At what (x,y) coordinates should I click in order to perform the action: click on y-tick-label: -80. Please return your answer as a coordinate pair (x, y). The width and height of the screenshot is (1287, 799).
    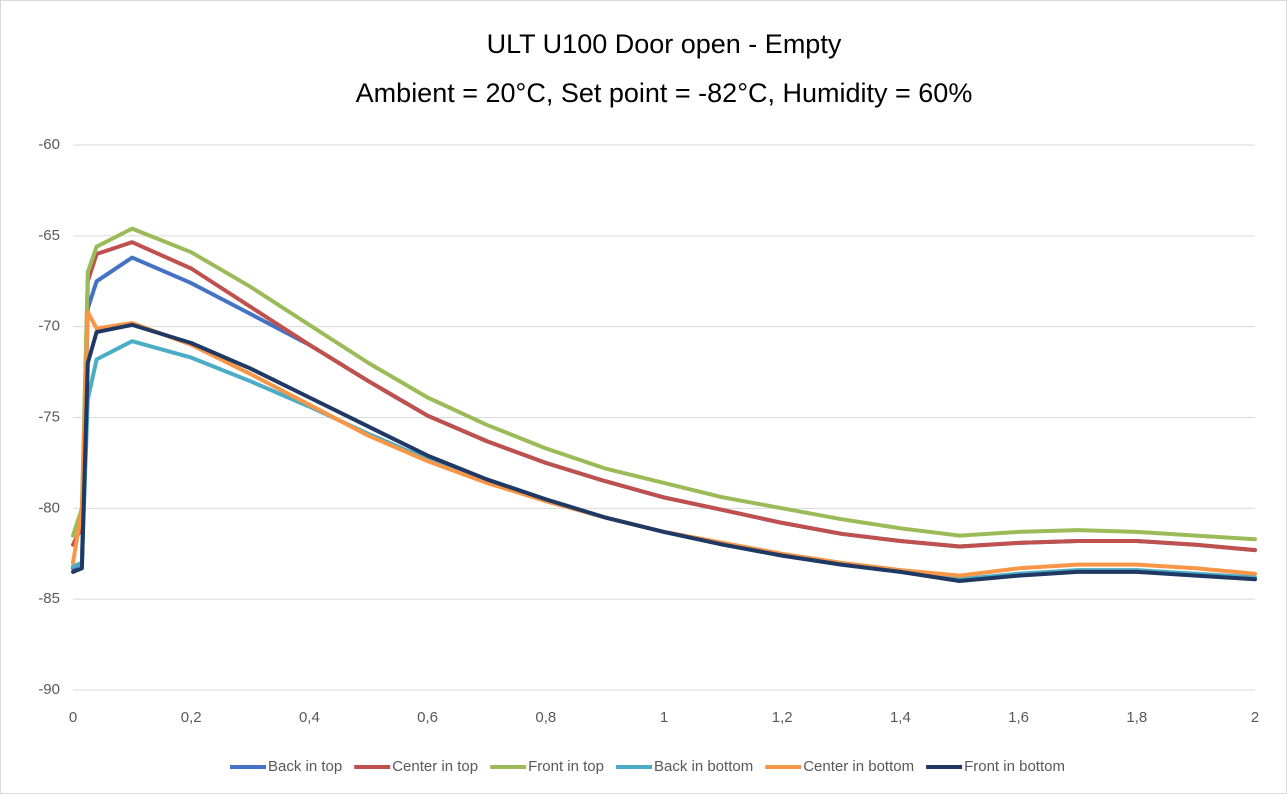
    Looking at the image, I should click on (49, 507).